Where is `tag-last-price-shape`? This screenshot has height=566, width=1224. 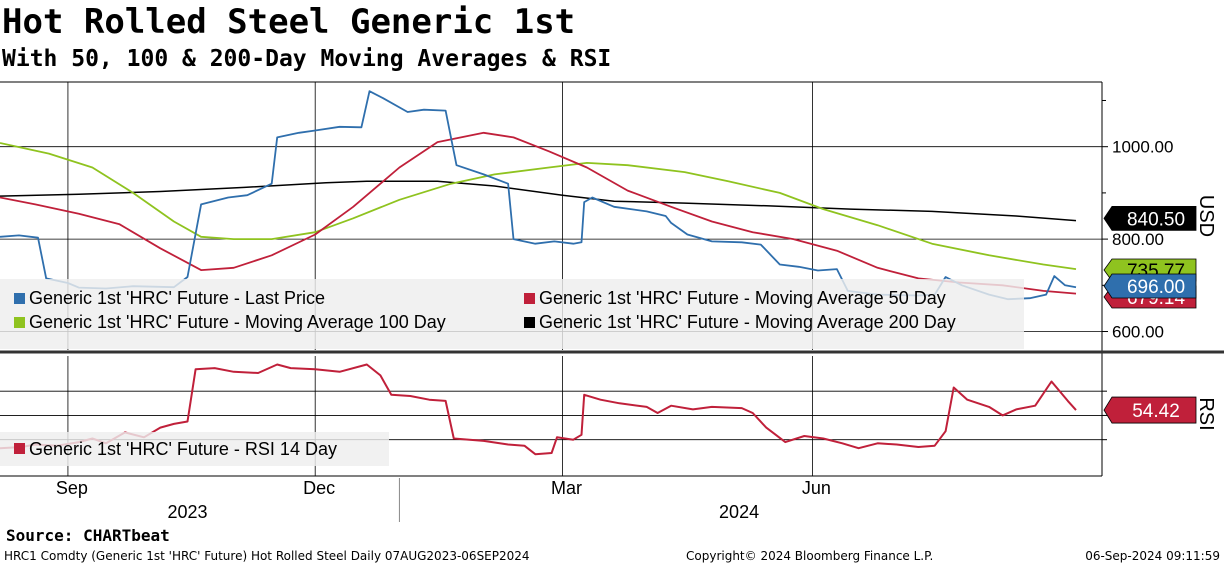 tag-last-price-shape is located at coordinates (1150, 286).